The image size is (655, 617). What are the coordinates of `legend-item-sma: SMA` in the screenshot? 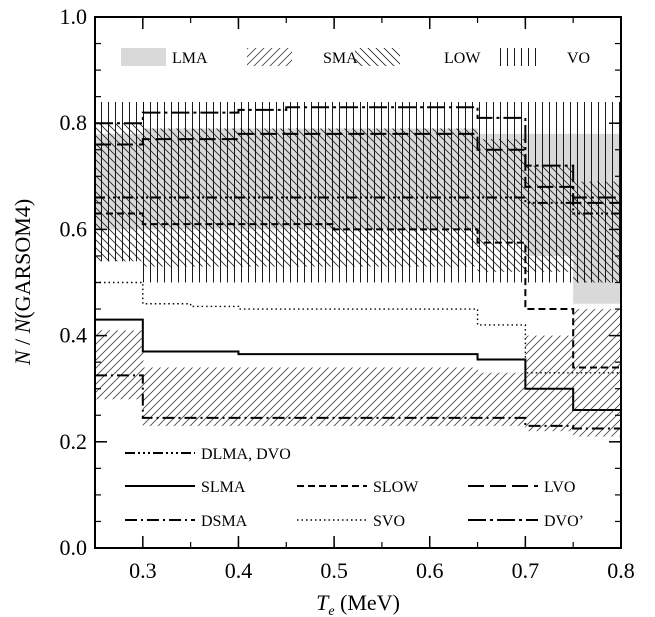 It's located at (302, 57).